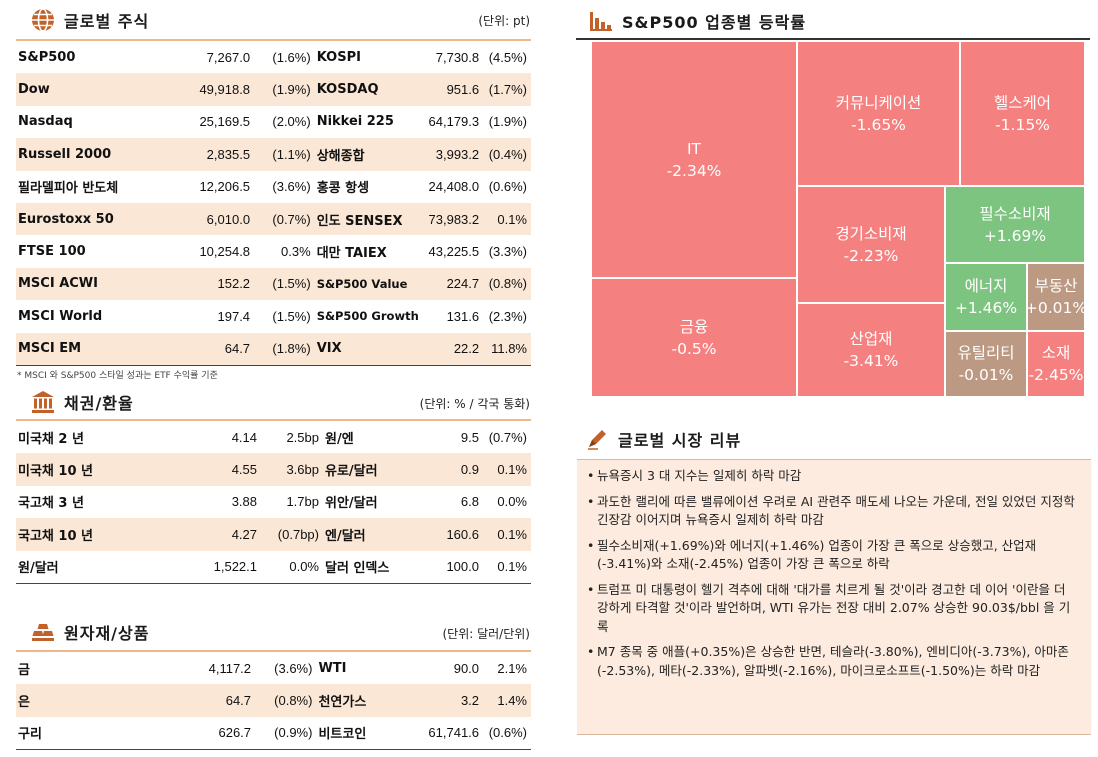 The height and width of the screenshot is (757, 1098). Describe the element at coordinates (284, 154) in the screenshot. I see `equities-change-cell: (1.1%)` at that location.